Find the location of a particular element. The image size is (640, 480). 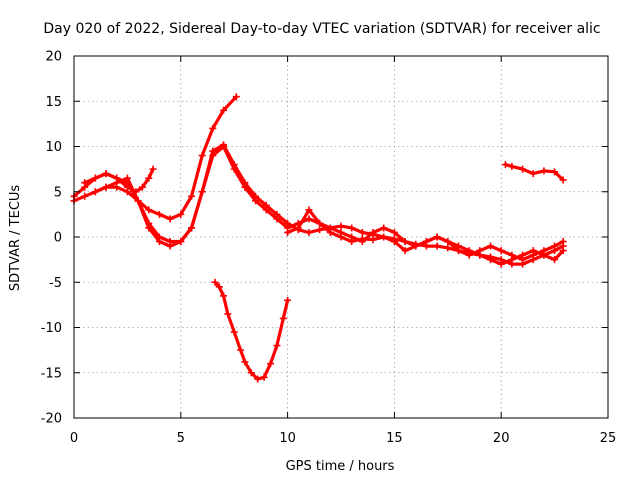

x-tick-label: 15 is located at coordinates (394, 438).